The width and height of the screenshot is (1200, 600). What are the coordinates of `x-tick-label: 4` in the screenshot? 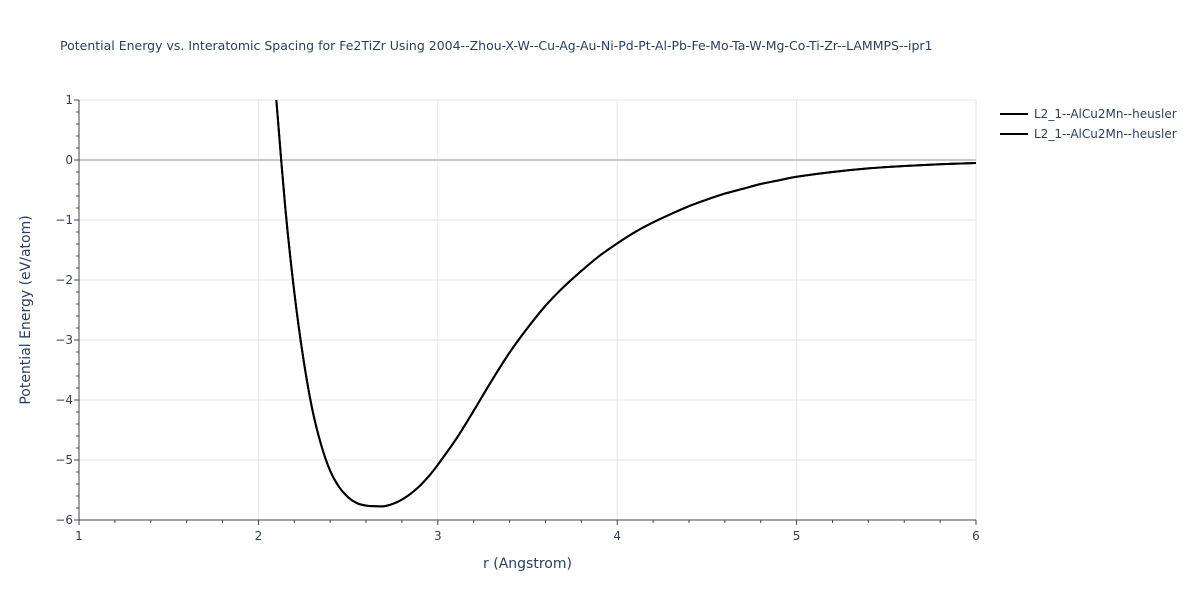 It's located at (617, 536).